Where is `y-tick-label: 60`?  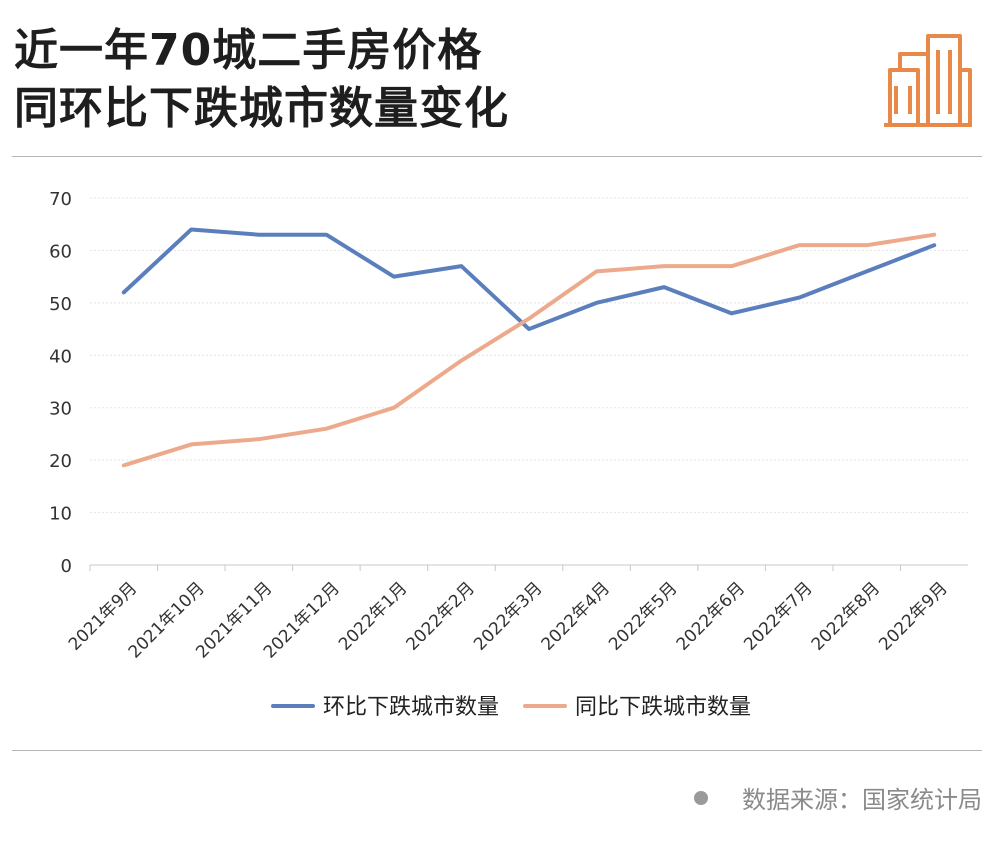
y-tick-label: 60 is located at coordinates (60, 251).